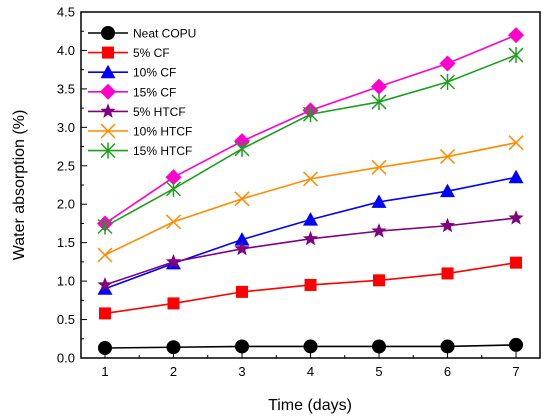 This screenshot has height=418, width=550. What do you see at coordinates (310, 371) in the screenshot?
I see `x-tick-label: 4` at bounding box center [310, 371].